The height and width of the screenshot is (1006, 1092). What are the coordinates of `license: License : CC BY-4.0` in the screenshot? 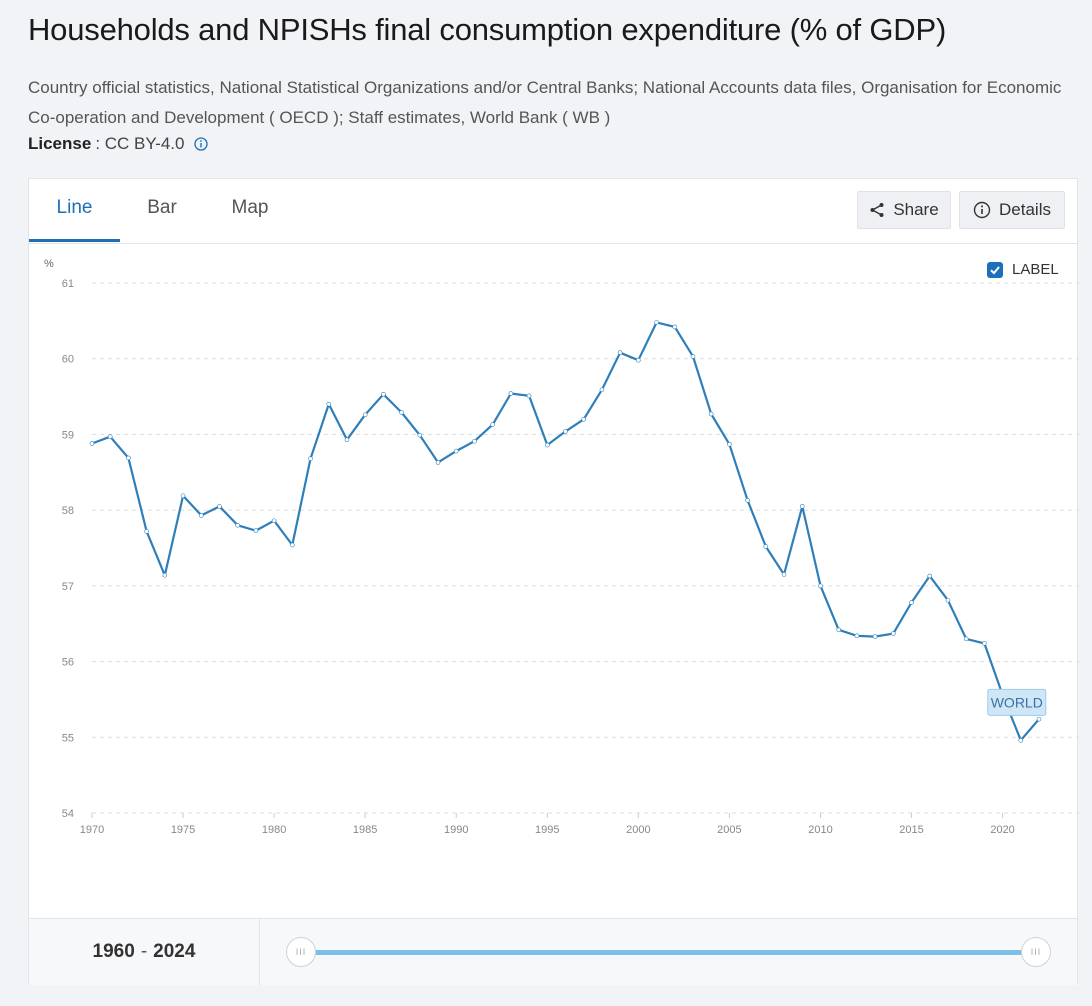 It's located at (118, 144).